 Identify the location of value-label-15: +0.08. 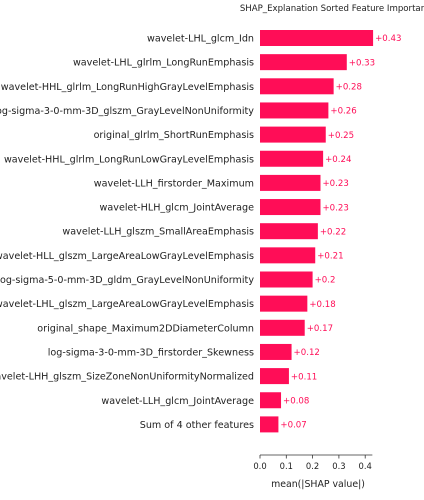
(296, 401).